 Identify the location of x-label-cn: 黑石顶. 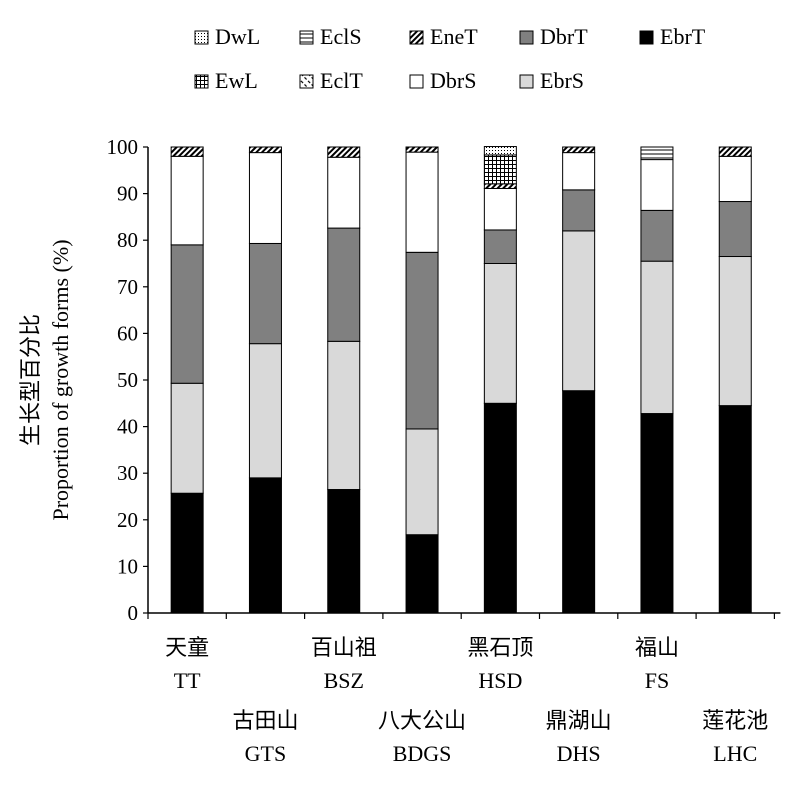
(500, 647).